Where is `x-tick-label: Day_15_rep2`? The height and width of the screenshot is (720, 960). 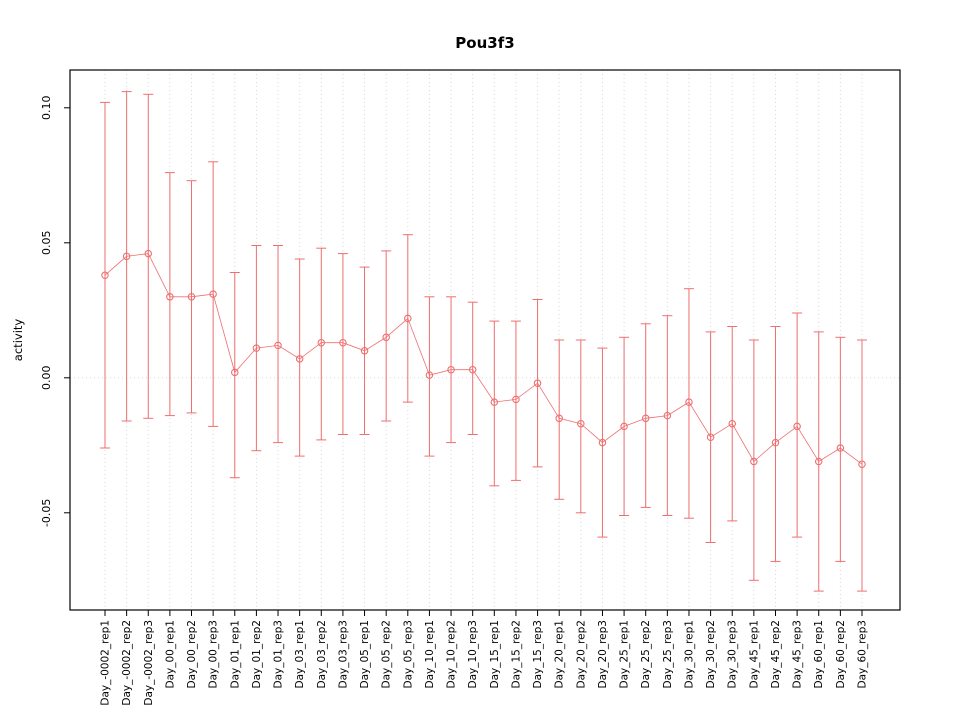 x-tick-label: Day_15_rep2 is located at coordinates (516, 654).